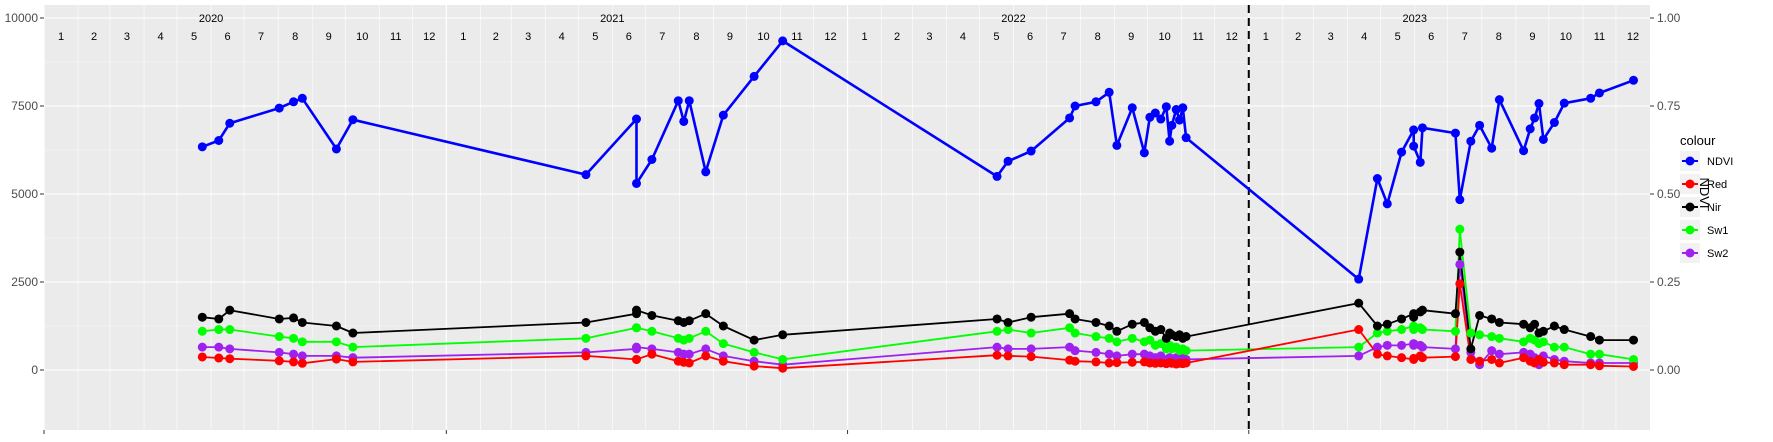 The height and width of the screenshot is (442, 1773). What do you see at coordinates (1669, 194) in the screenshot?
I see `y-right-tick-label: 0.50` at bounding box center [1669, 194].